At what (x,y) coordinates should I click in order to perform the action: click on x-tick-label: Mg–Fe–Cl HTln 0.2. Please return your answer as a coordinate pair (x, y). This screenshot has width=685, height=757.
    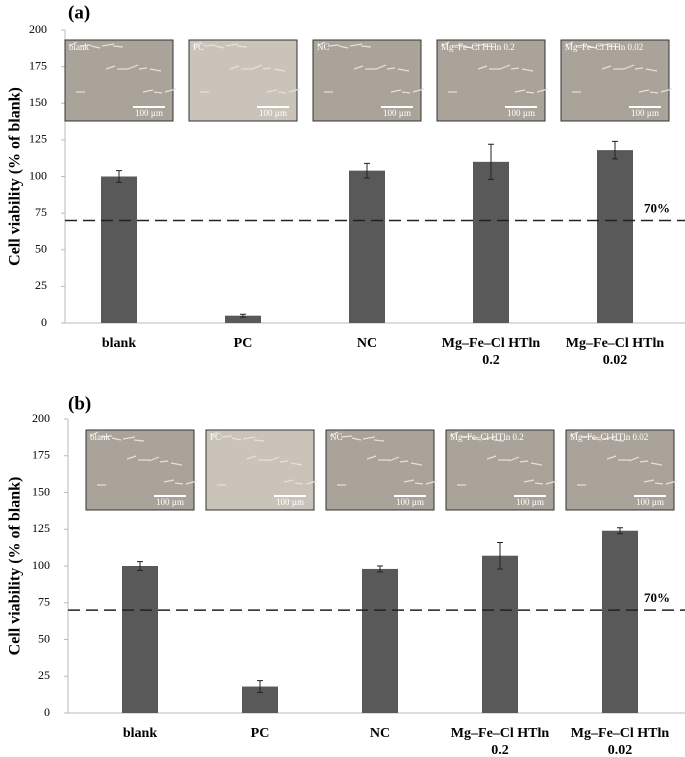
    Looking at the image, I should click on (500, 741).